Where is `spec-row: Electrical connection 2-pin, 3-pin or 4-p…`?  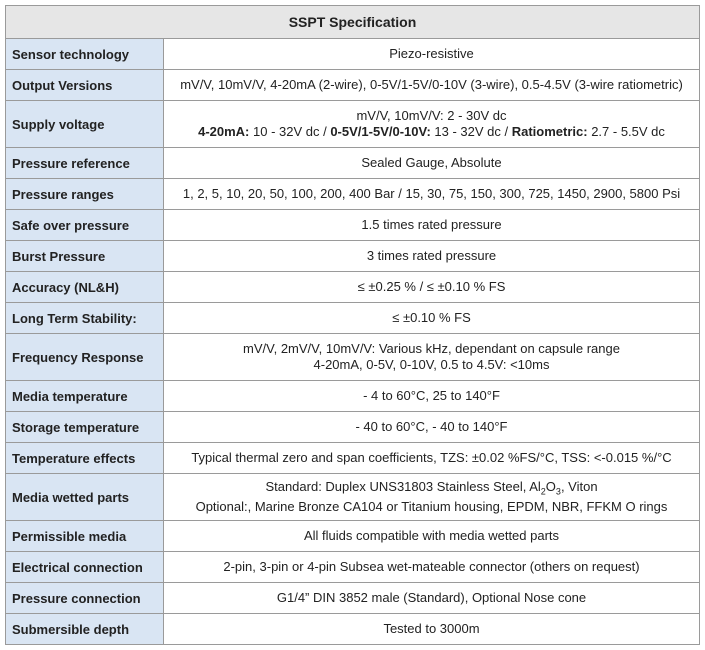 spec-row: Electrical connection 2-pin, 3-pin or 4-p… is located at coordinates (352, 567).